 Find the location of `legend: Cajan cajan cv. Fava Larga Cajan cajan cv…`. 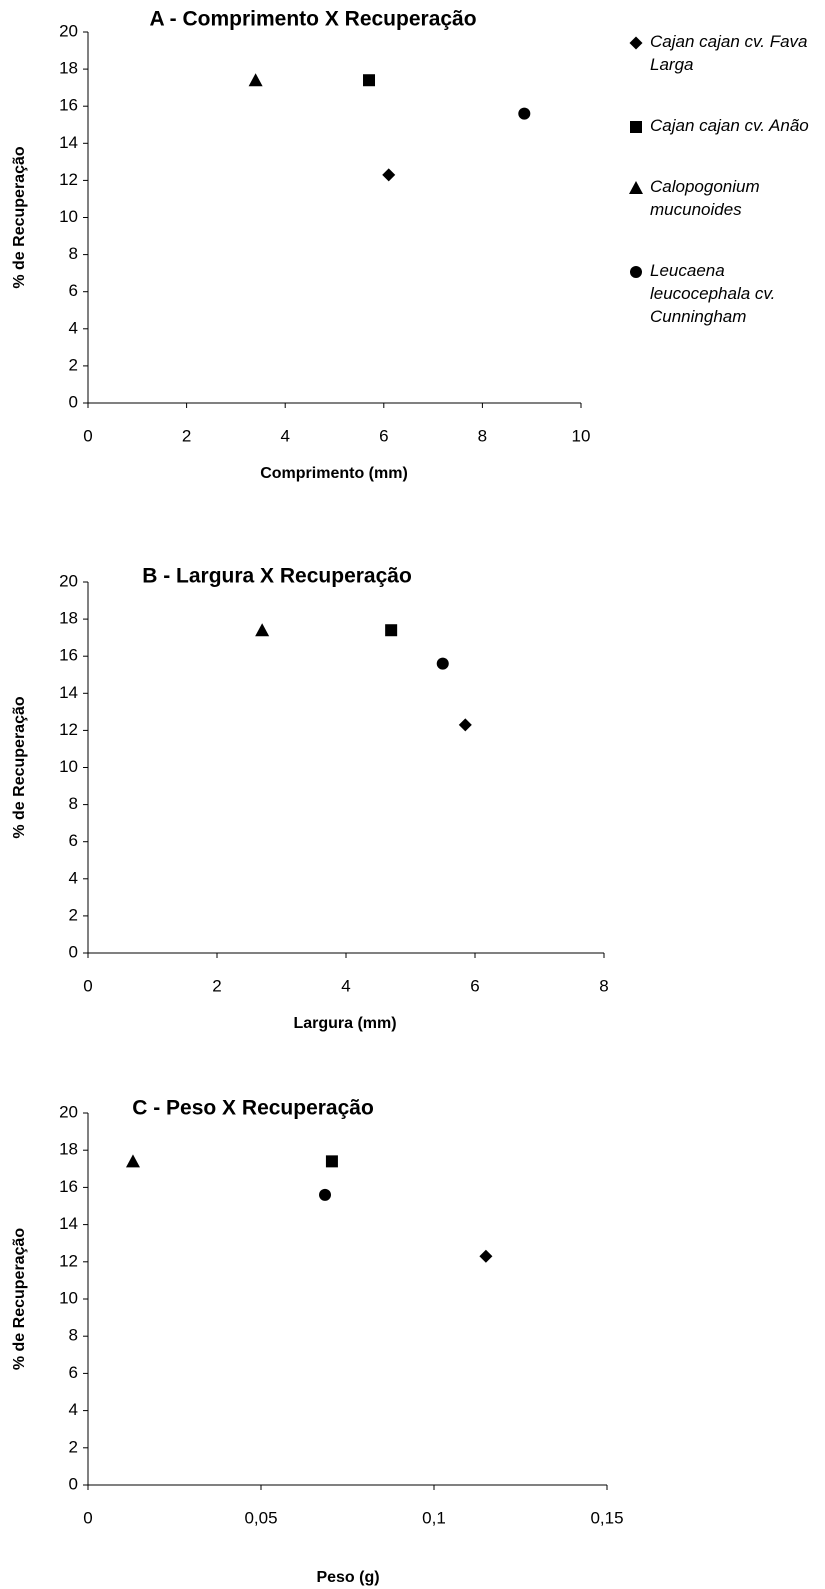

legend: Cajan cajan cv. Fava Larga Cajan cajan cv… is located at coordinates (724, 198).